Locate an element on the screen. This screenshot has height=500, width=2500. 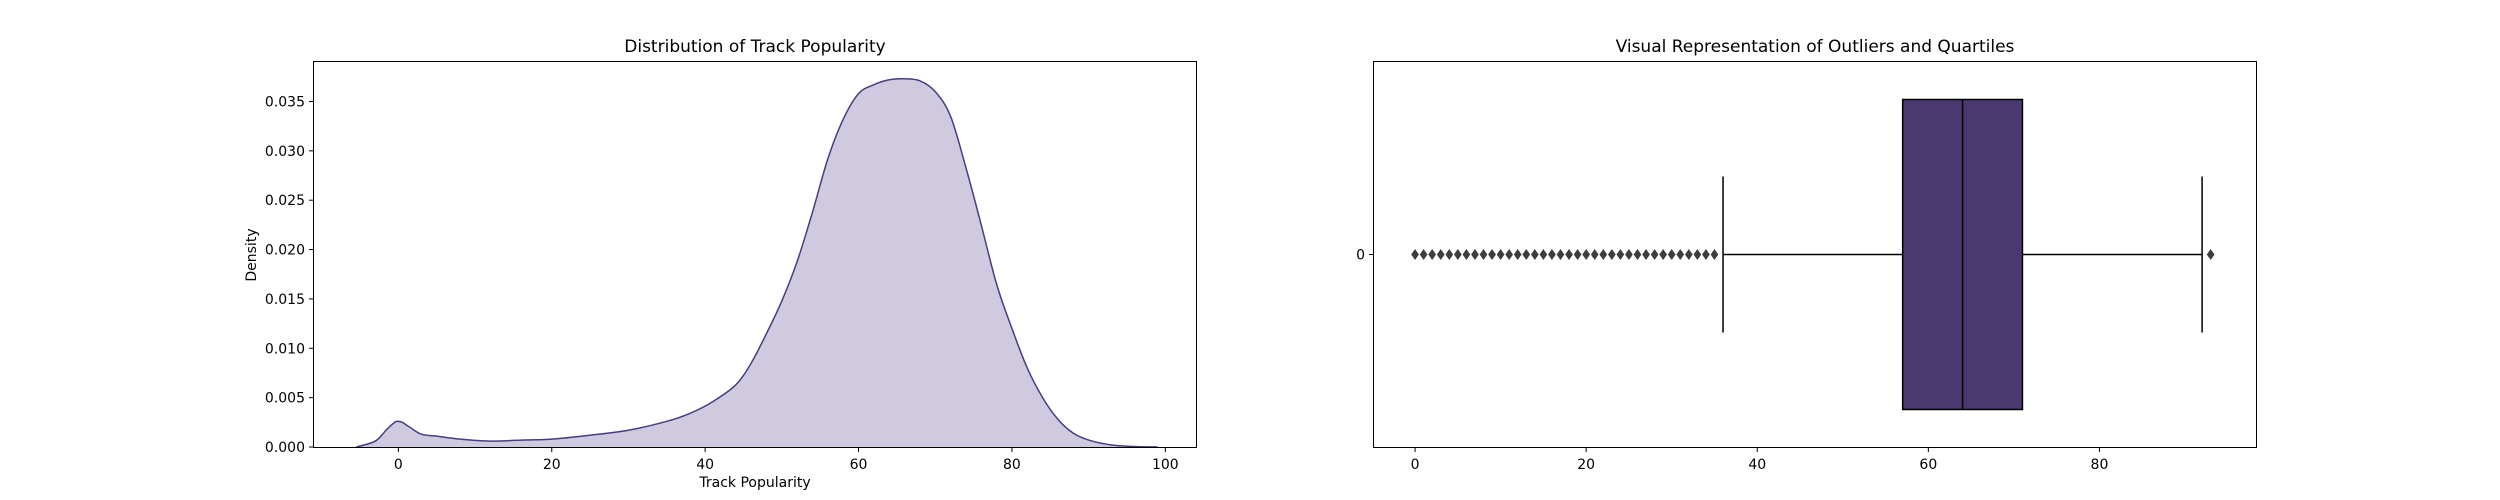
kde-y-tick-label: 0.025 is located at coordinates (285, 201).